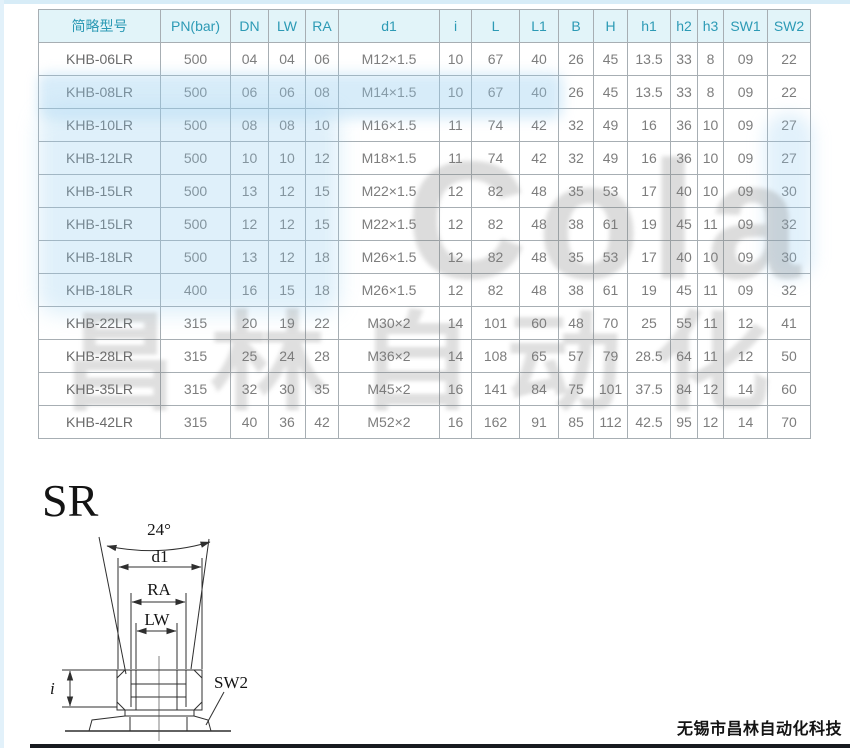 This screenshot has height=748, width=850. I want to click on value-cell: 85, so click(576, 422).